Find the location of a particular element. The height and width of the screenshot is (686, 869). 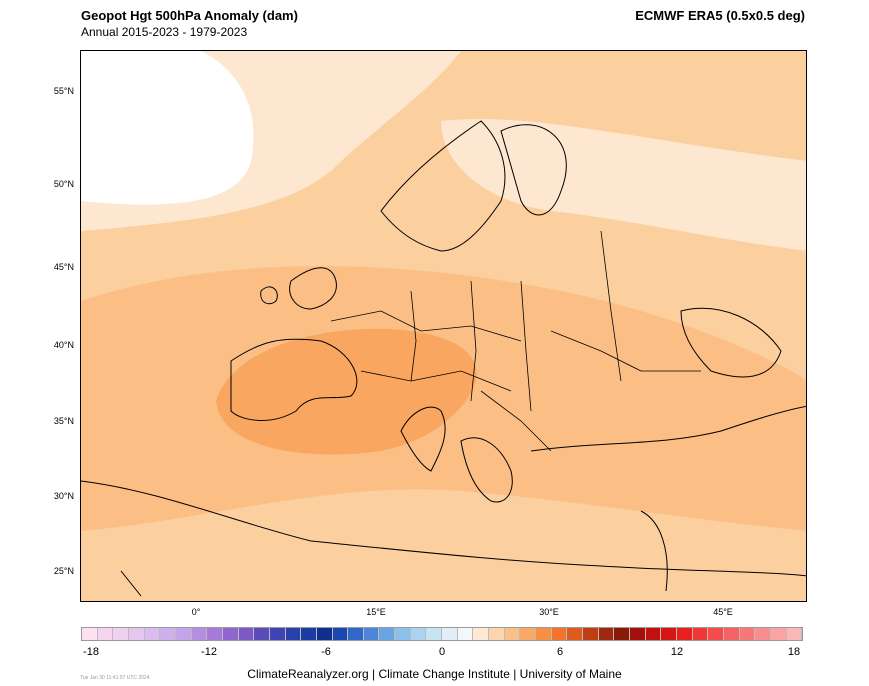

colorbar-tick: 6 is located at coordinates (560, 652).